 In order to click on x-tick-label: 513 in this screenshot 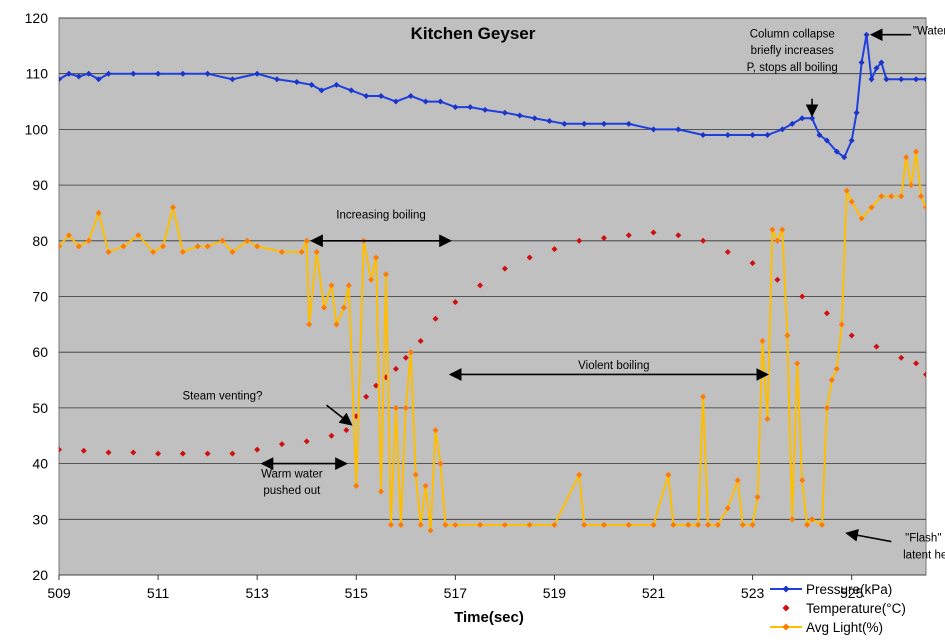, I will do `click(257, 593)`.